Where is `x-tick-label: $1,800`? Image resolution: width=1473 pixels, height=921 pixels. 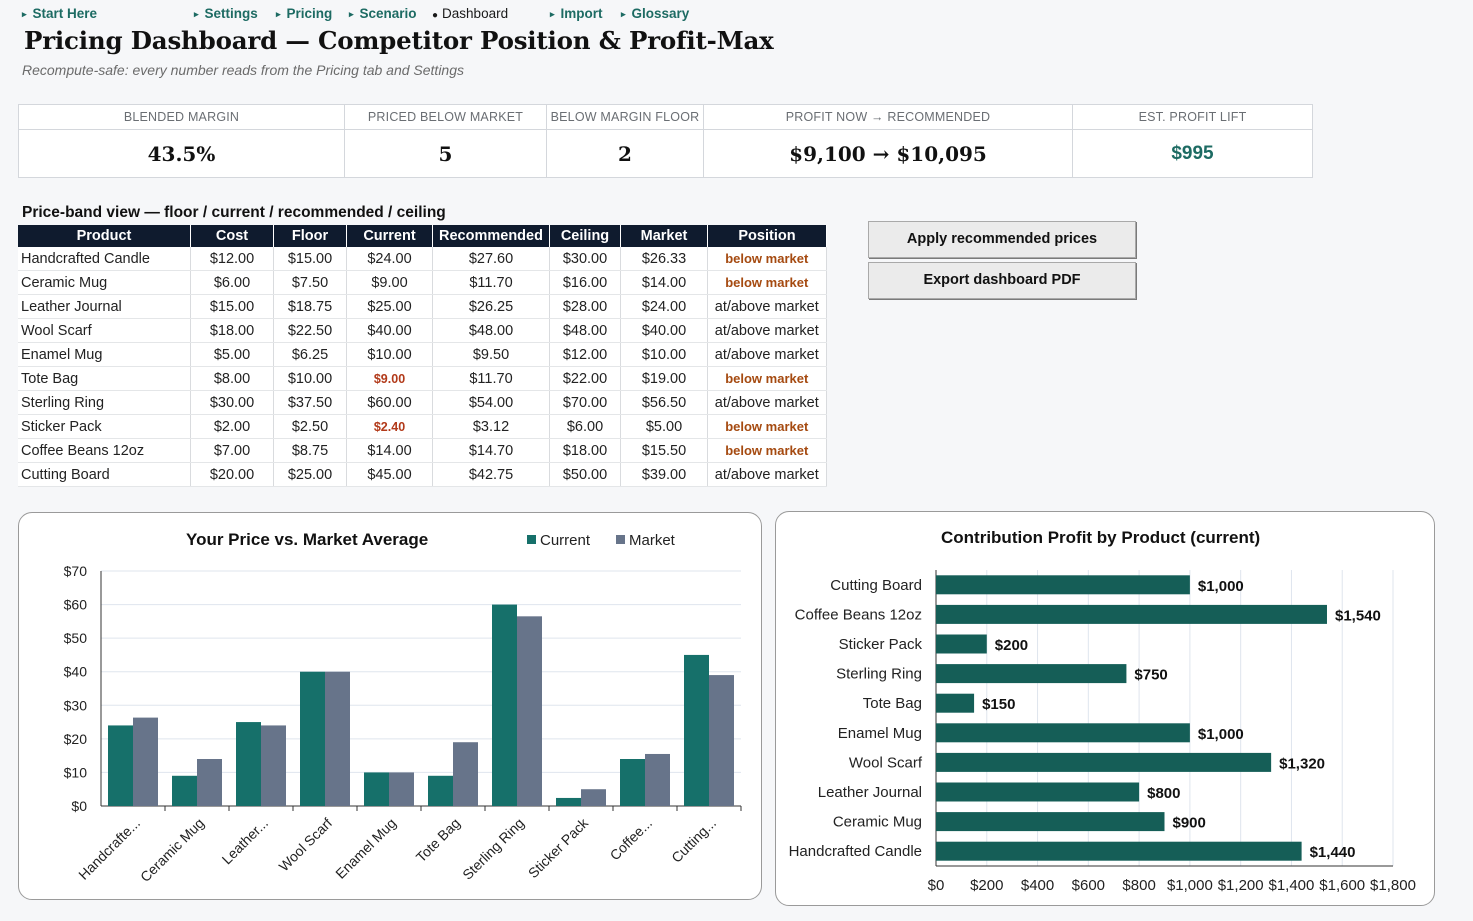
x-tick-label: $1,800 is located at coordinates (1393, 885).